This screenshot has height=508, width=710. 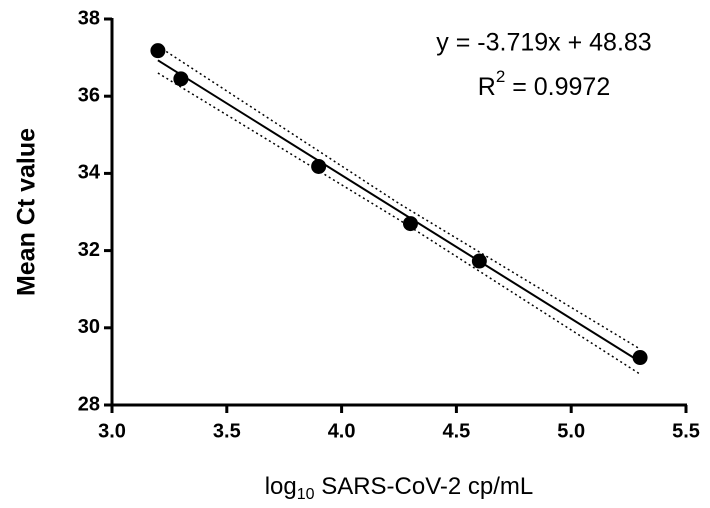 I want to click on y-tick-label: 36, so click(x=89, y=95).